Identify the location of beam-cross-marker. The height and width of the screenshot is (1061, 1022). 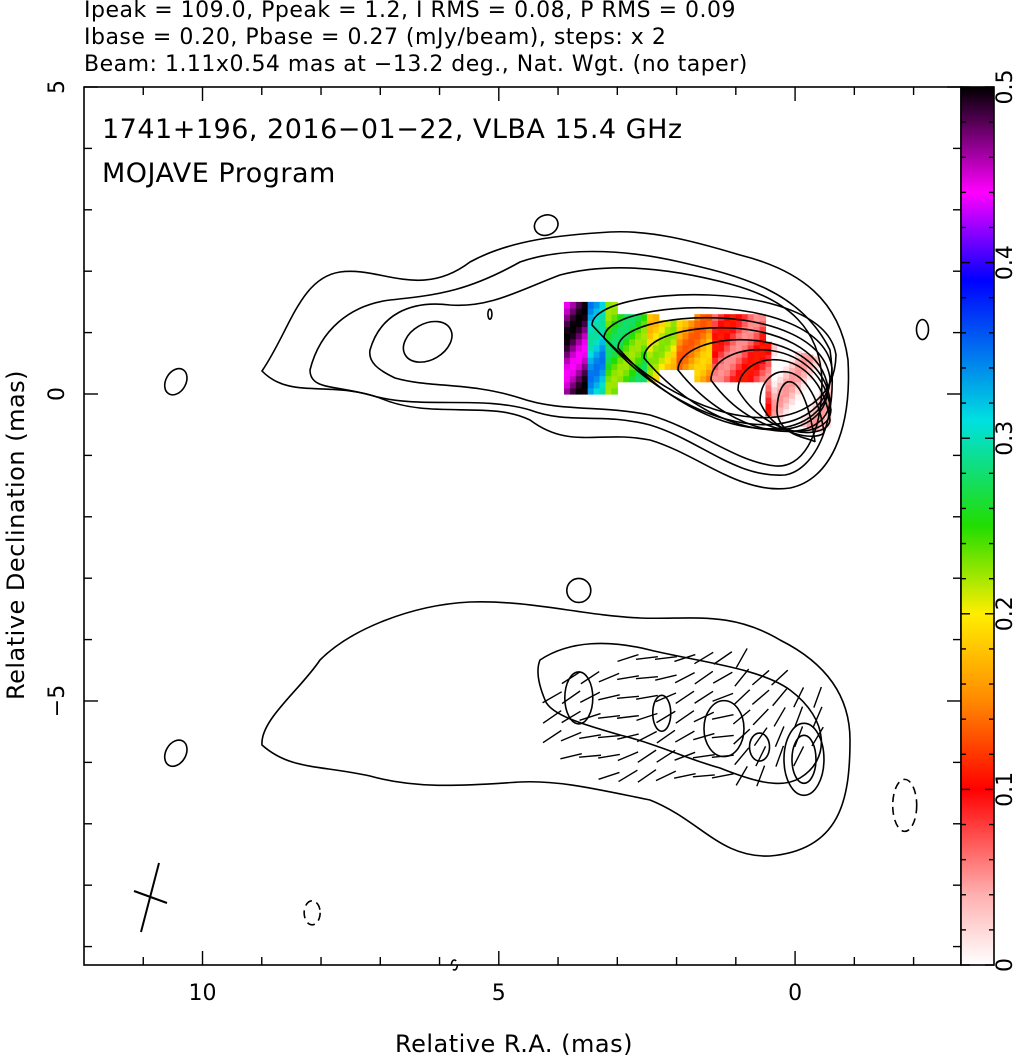
(150, 897).